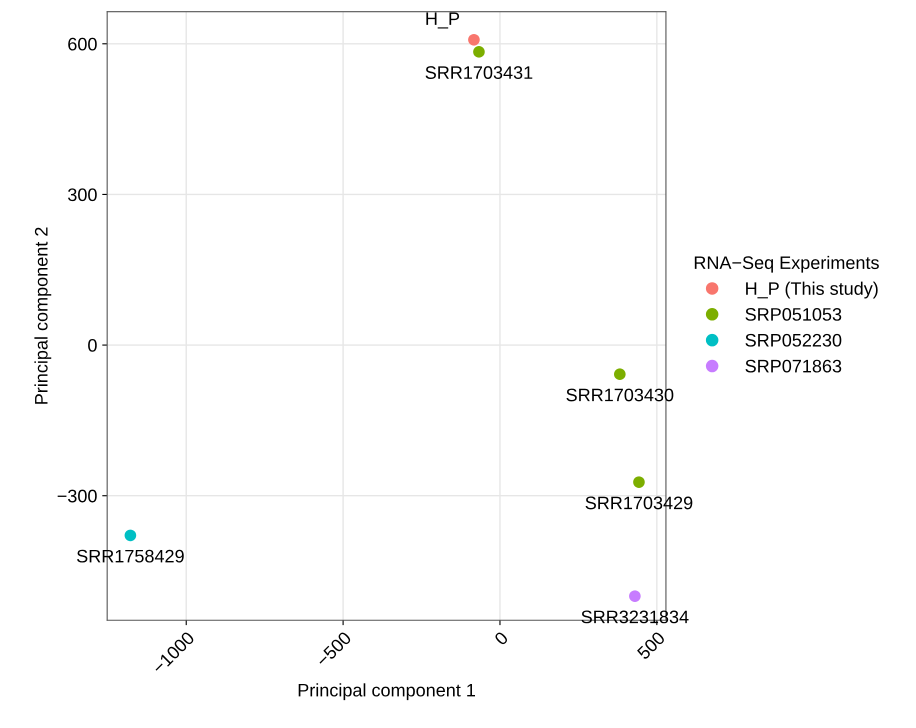  I want to click on y-axis-title: Principal component 2, so click(43, 316).